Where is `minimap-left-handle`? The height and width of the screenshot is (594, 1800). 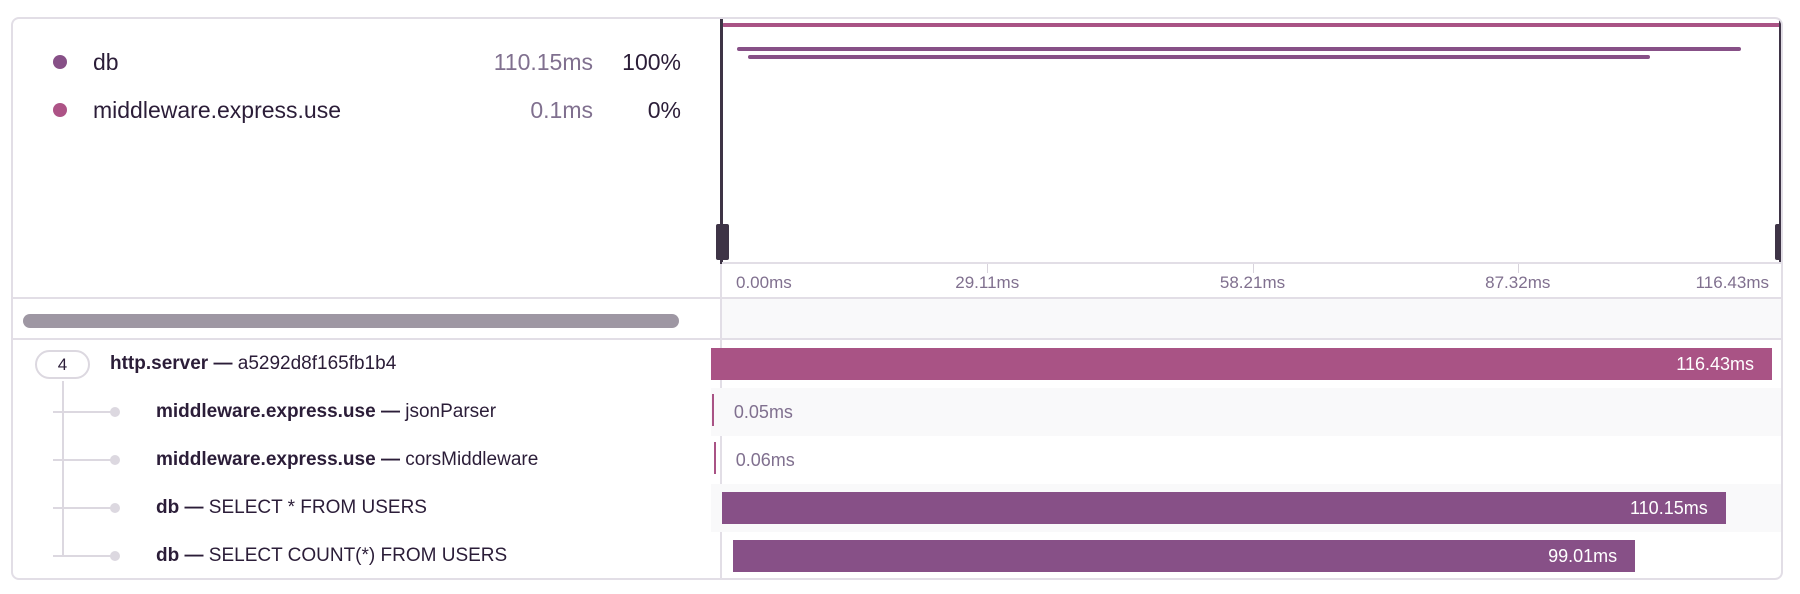
minimap-left-handle is located at coordinates (722, 242).